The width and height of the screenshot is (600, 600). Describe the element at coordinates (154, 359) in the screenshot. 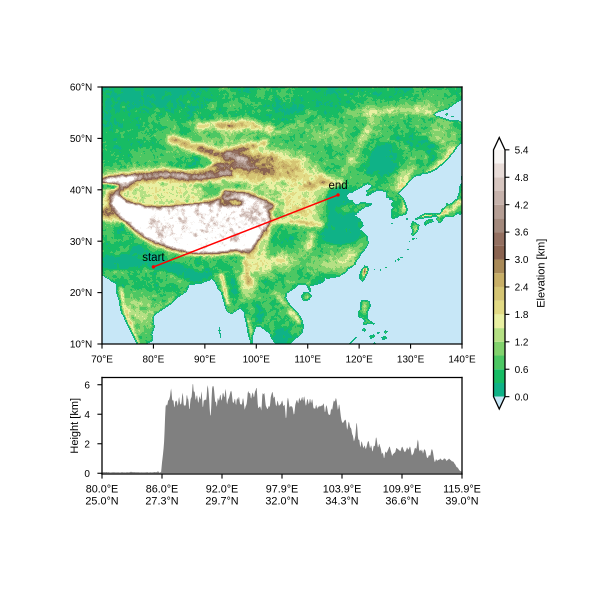

I see `svg-text: 80°E` at that location.